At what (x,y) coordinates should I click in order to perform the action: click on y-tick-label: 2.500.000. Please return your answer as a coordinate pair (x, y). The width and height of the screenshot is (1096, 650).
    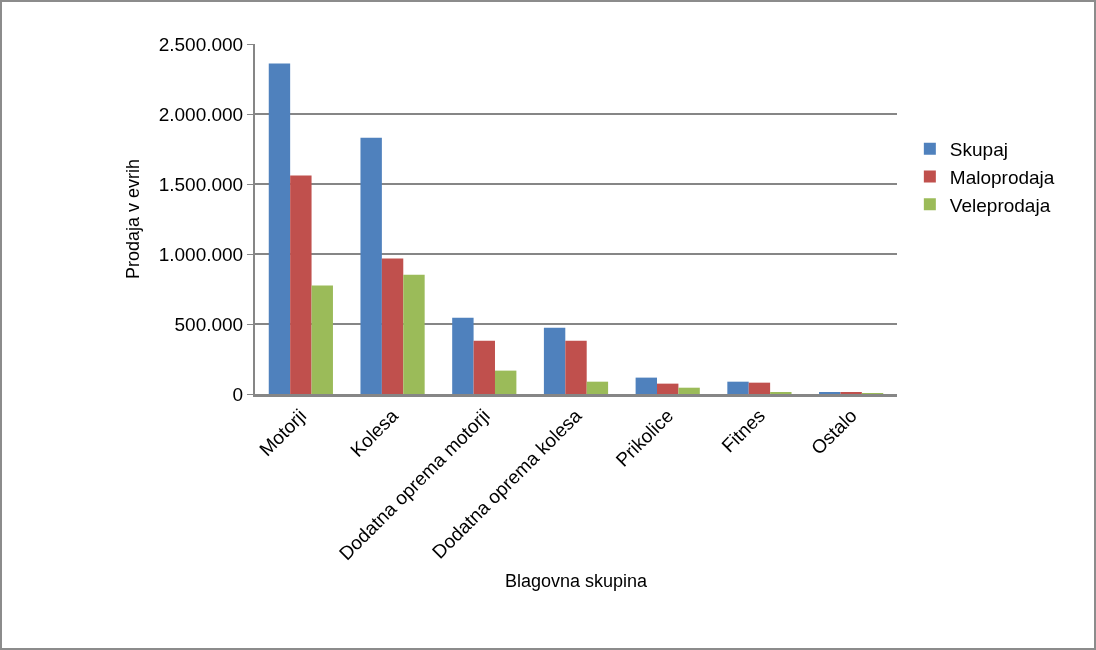
    Looking at the image, I should click on (201, 44).